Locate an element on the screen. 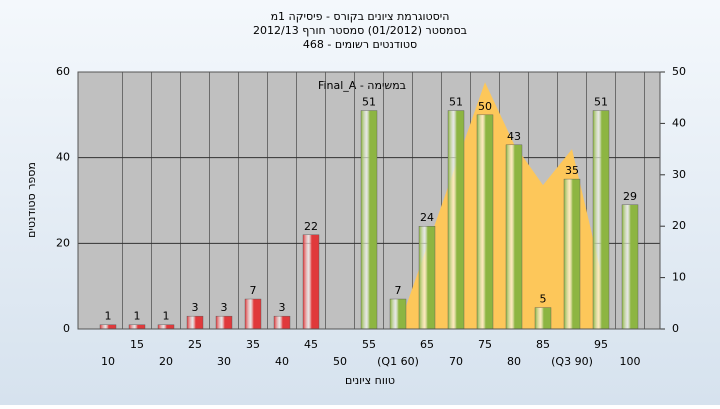 The width and height of the screenshot is (720, 409). x-tick-label: 70 is located at coordinates (456, 361).